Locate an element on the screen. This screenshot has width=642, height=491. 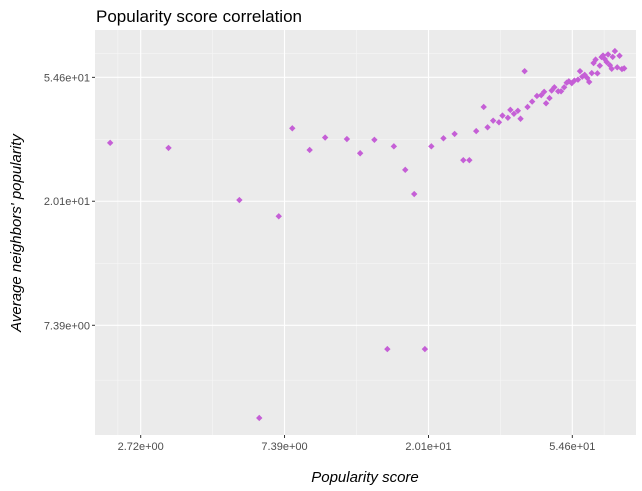
y-tick-label: 2.01e+01 is located at coordinates (67, 202).